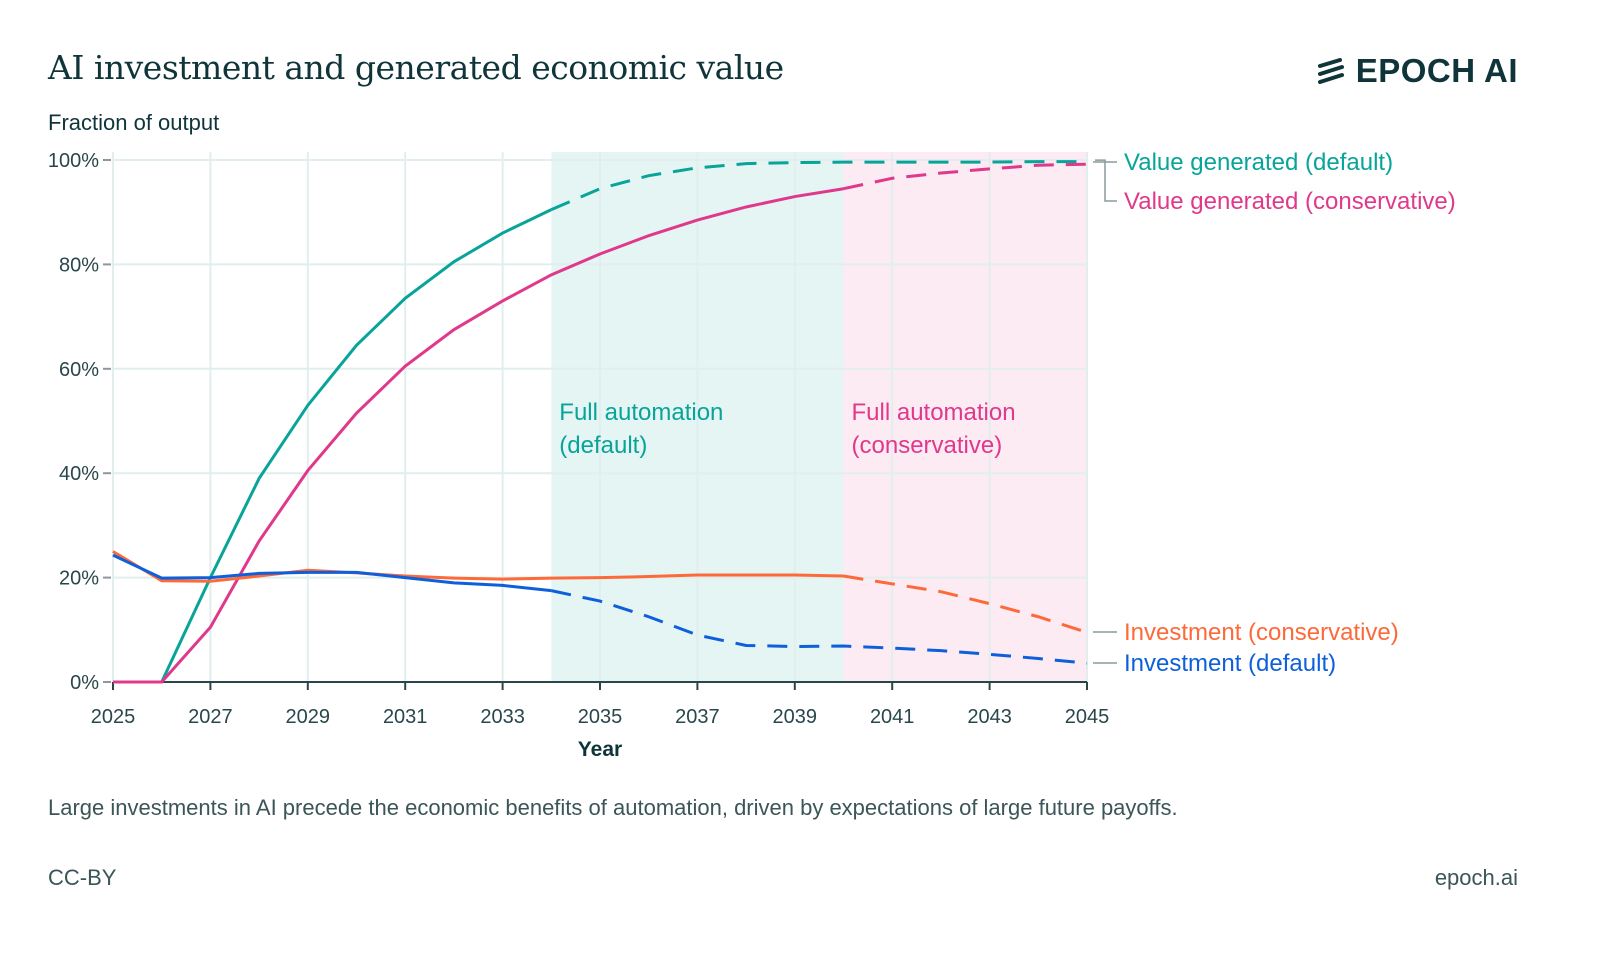  What do you see at coordinates (1436, 70) in the screenshot?
I see `logo-text: EPOCH AI` at bounding box center [1436, 70].